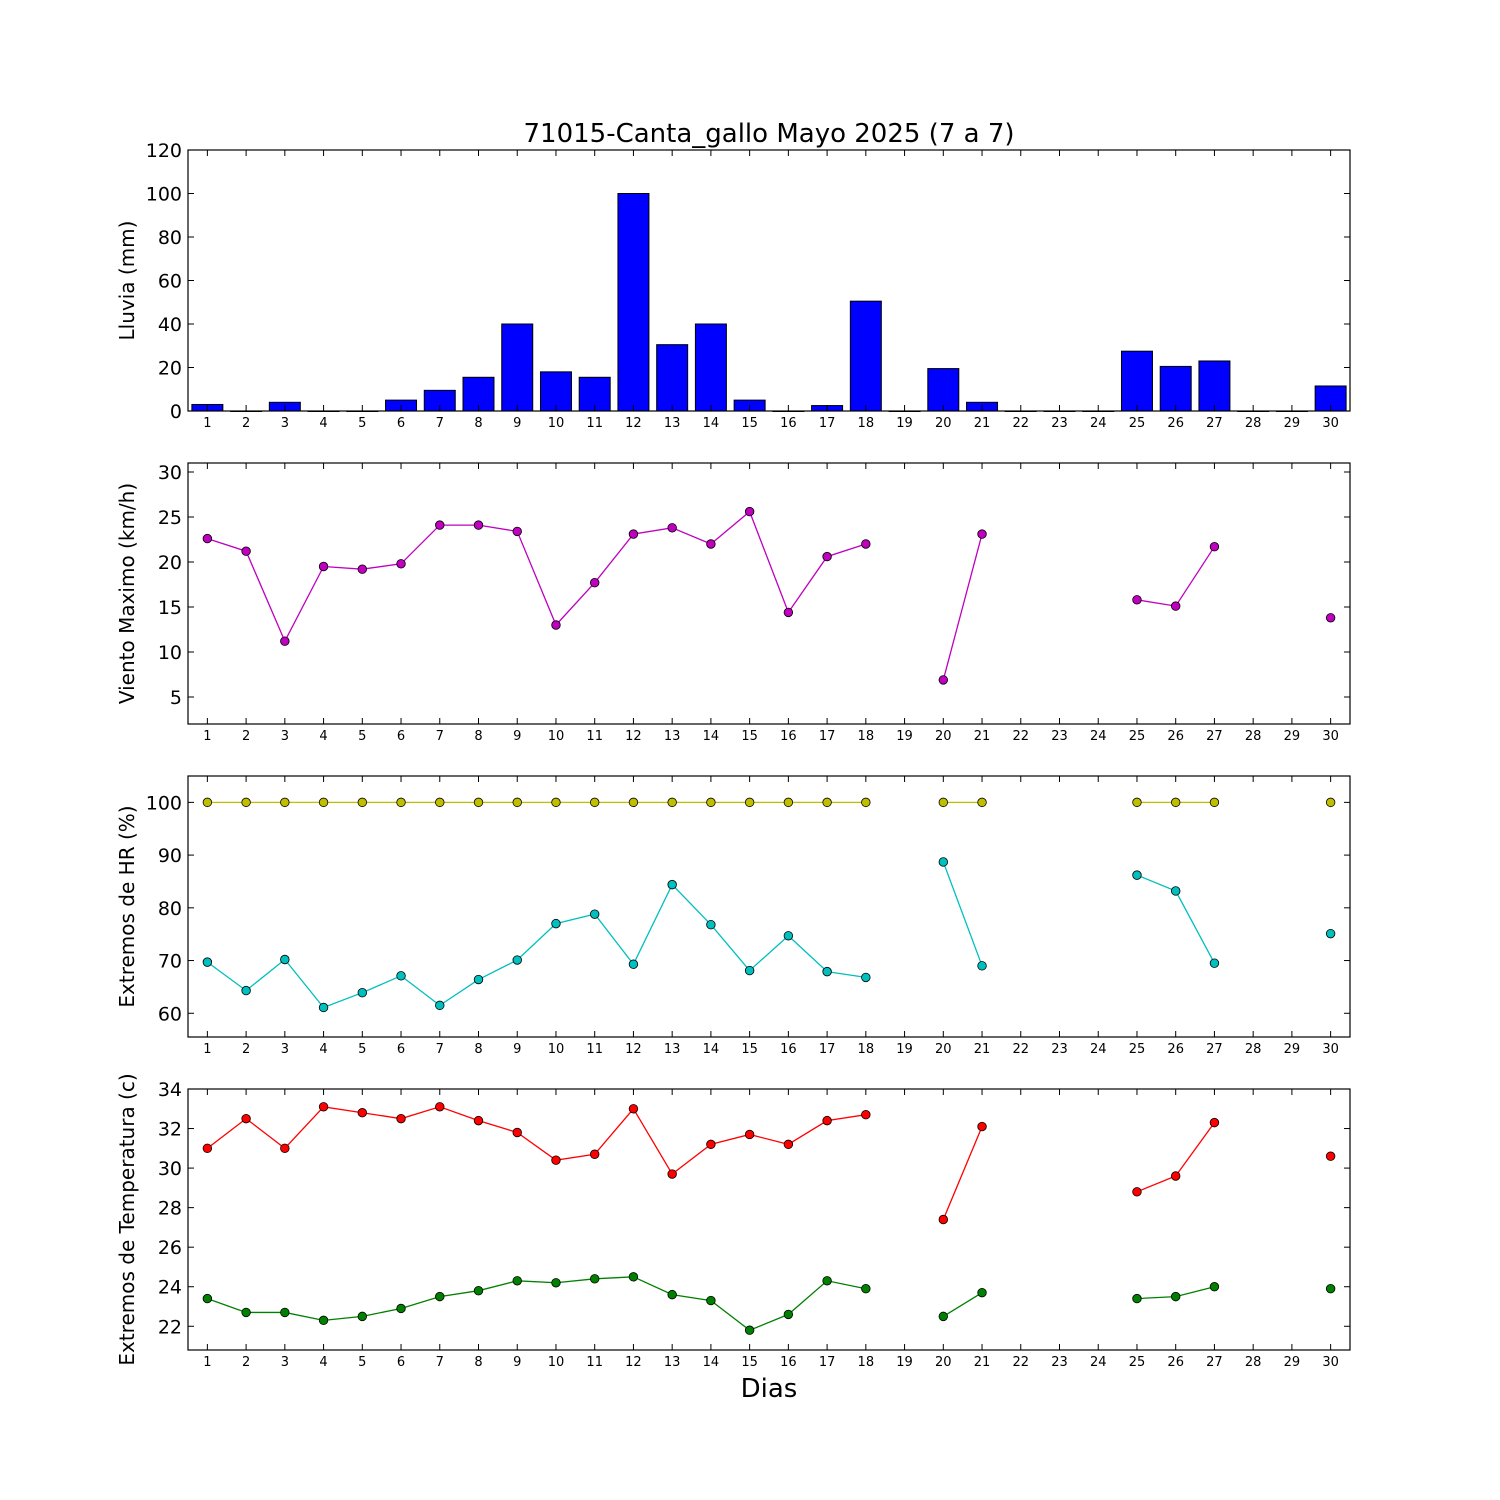 This screenshot has height=1500, width=1500. Describe the element at coordinates (323, 1049) in the screenshot. I see `x-tick-label: 4` at that location.